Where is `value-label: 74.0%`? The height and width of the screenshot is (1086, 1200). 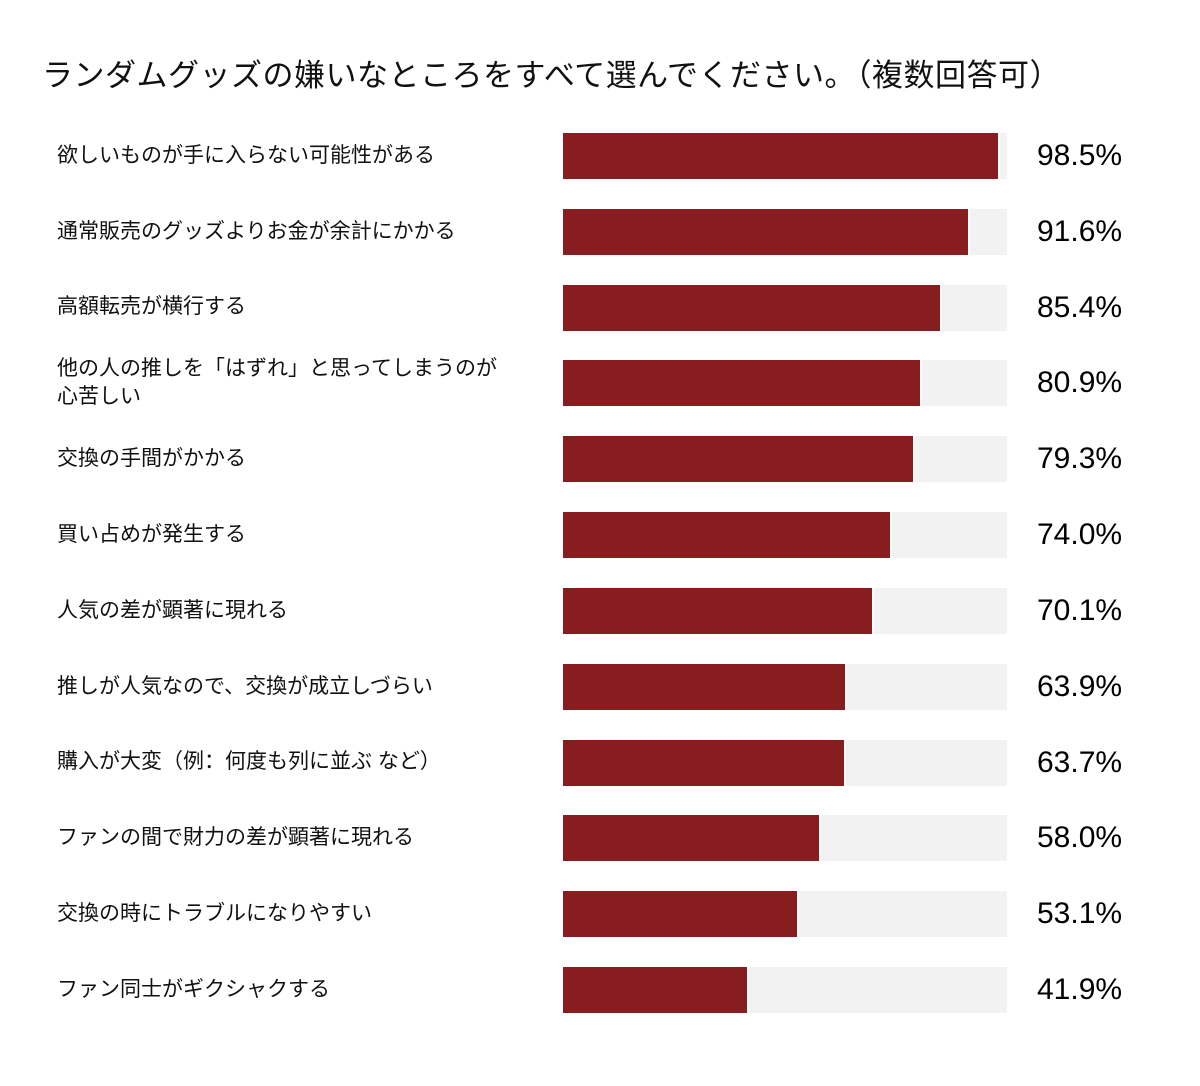 value-label: 74.0% is located at coordinates (1080, 535).